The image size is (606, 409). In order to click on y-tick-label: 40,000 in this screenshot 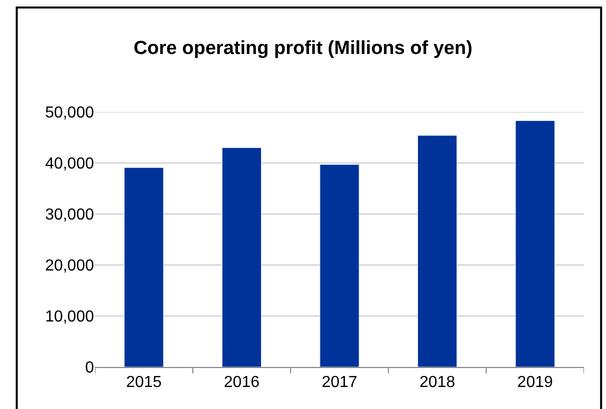, I will do `click(69, 164)`.